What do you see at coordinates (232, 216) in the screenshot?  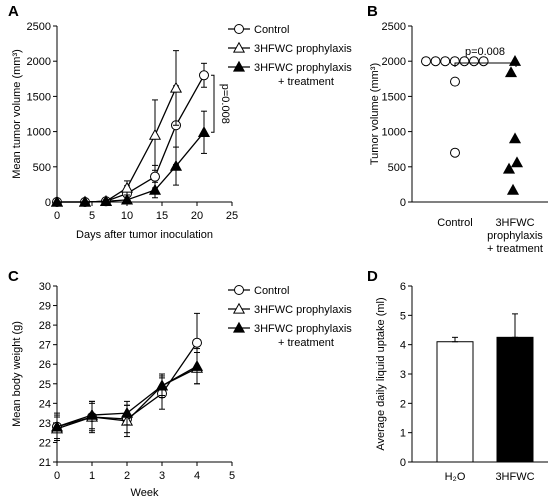 I see `x-tick-label: 25` at bounding box center [232, 216].